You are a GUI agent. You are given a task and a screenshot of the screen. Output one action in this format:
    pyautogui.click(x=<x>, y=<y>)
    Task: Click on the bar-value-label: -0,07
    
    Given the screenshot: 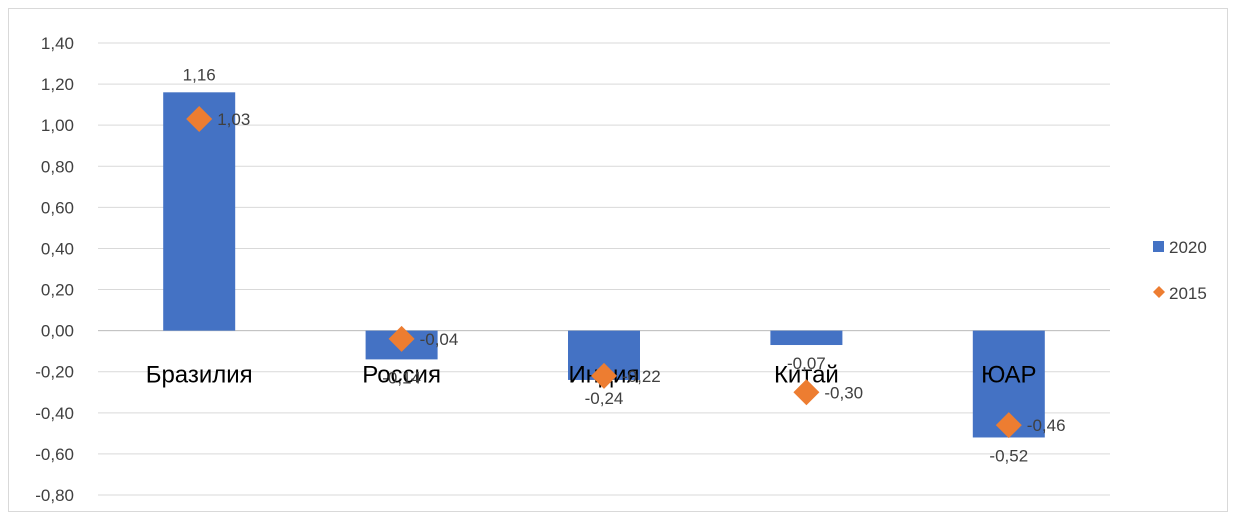 What is the action you would take?
    pyautogui.click(x=806, y=363)
    